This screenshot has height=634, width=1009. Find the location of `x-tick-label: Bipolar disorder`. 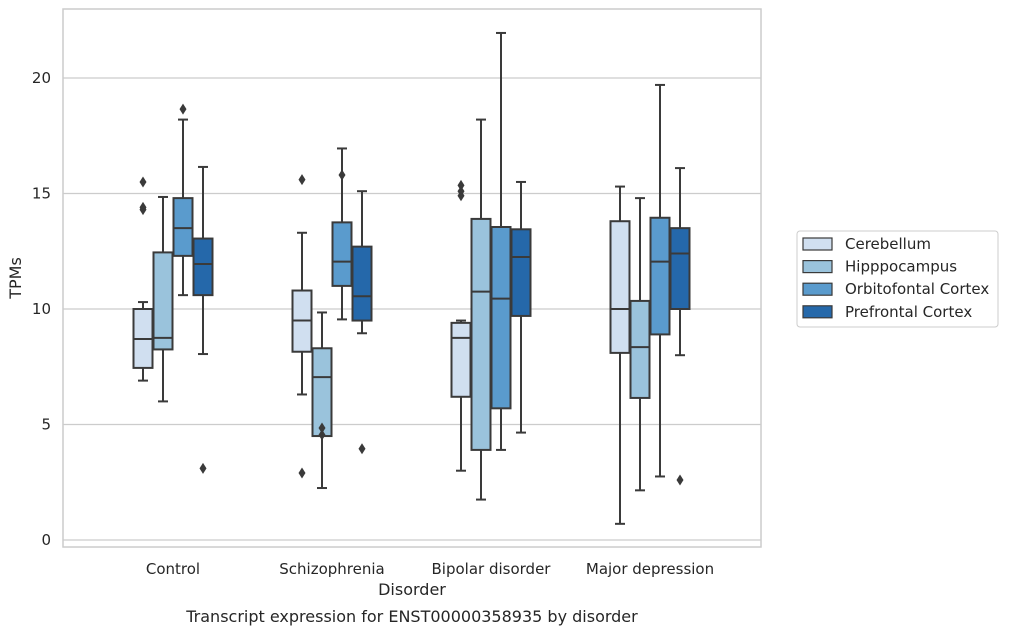

x-tick-label: Bipolar disorder is located at coordinates (492, 569).